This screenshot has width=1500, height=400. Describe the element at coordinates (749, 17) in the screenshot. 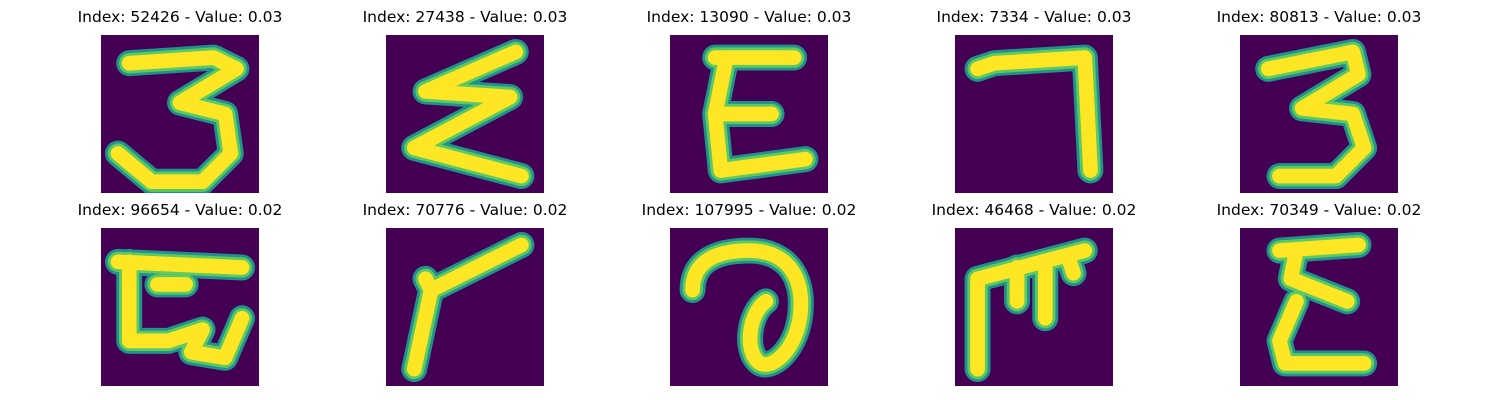

I see `panel-title: Index: 13090 - Value: 0.03` at that location.